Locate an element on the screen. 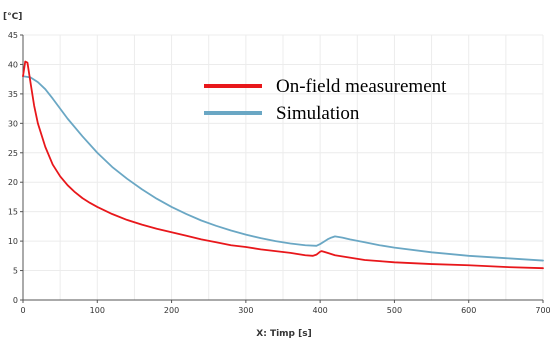  x-tick-label: 600 is located at coordinates (468, 310).